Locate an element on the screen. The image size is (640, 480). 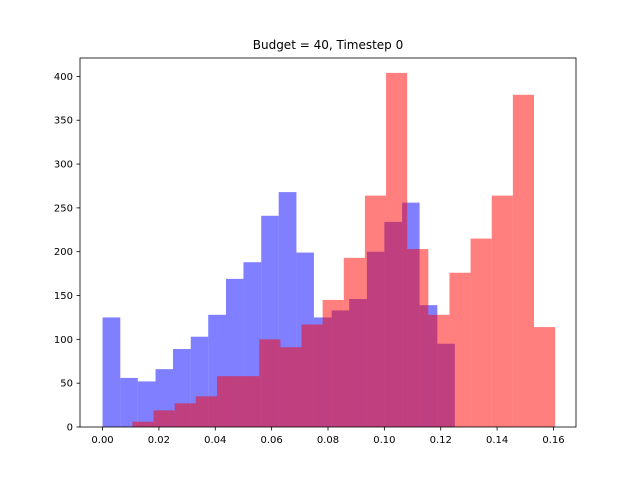
x-tick-label: 0.10 is located at coordinates (384, 440).